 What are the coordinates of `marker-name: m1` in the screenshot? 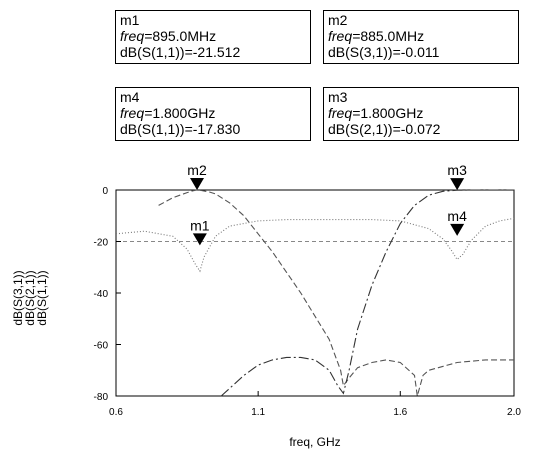 It's located at (130, 20).